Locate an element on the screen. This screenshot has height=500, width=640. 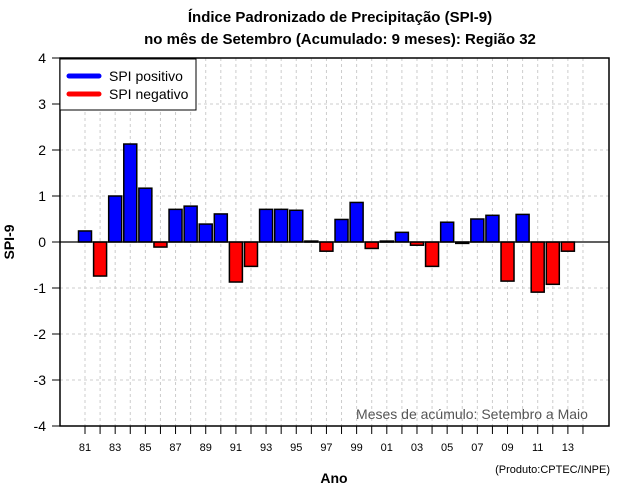
y-tick-label: -3 is located at coordinates (40, 380).